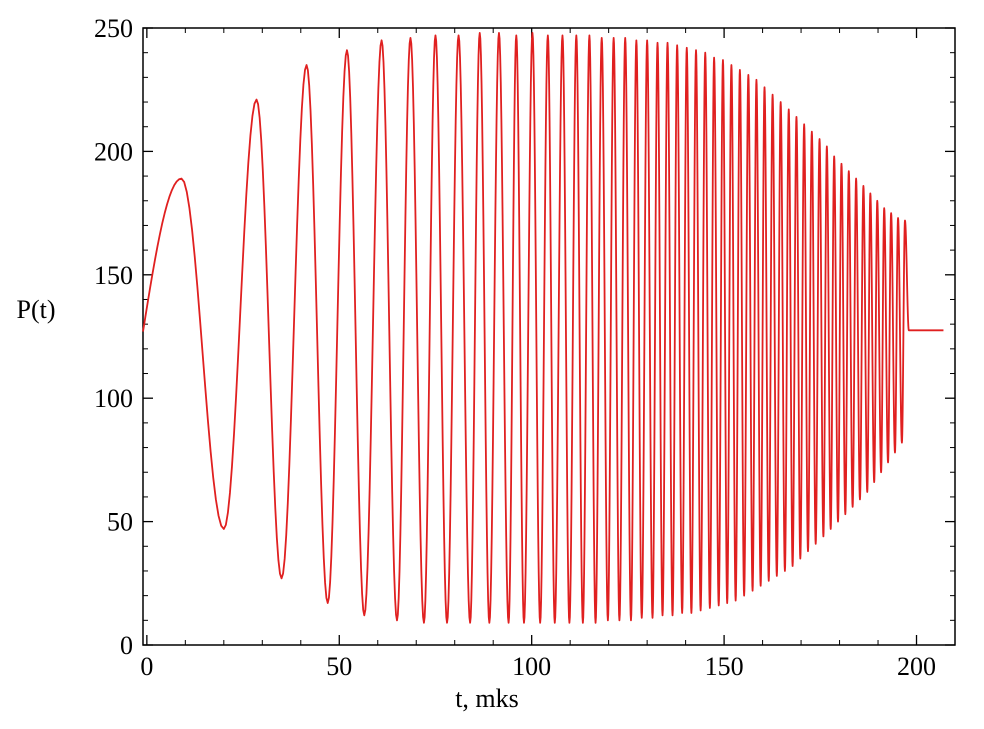 This screenshot has height=729, width=984. What do you see at coordinates (126, 645) in the screenshot?
I see `y-tick-label-0: 0` at bounding box center [126, 645].